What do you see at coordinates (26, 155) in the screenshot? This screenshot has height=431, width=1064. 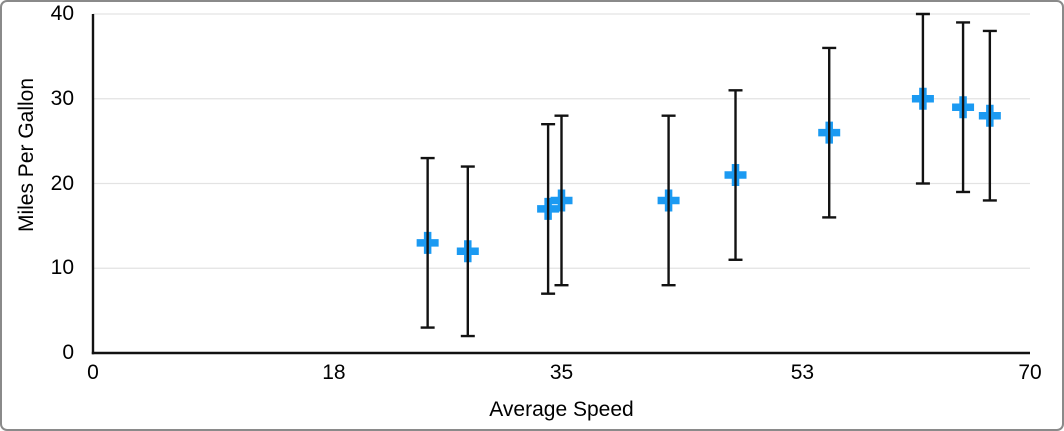 I see `y-axis-title: Miles Per Gallon` at bounding box center [26, 155].